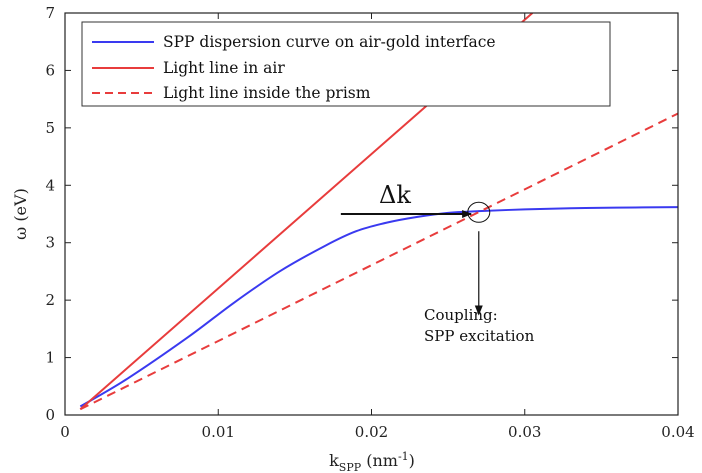 The width and height of the screenshot is (702, 473). Describe the element at coordinates (403, 456) in the screenshot. I see `x-axis-label-sup: -1` at that location.